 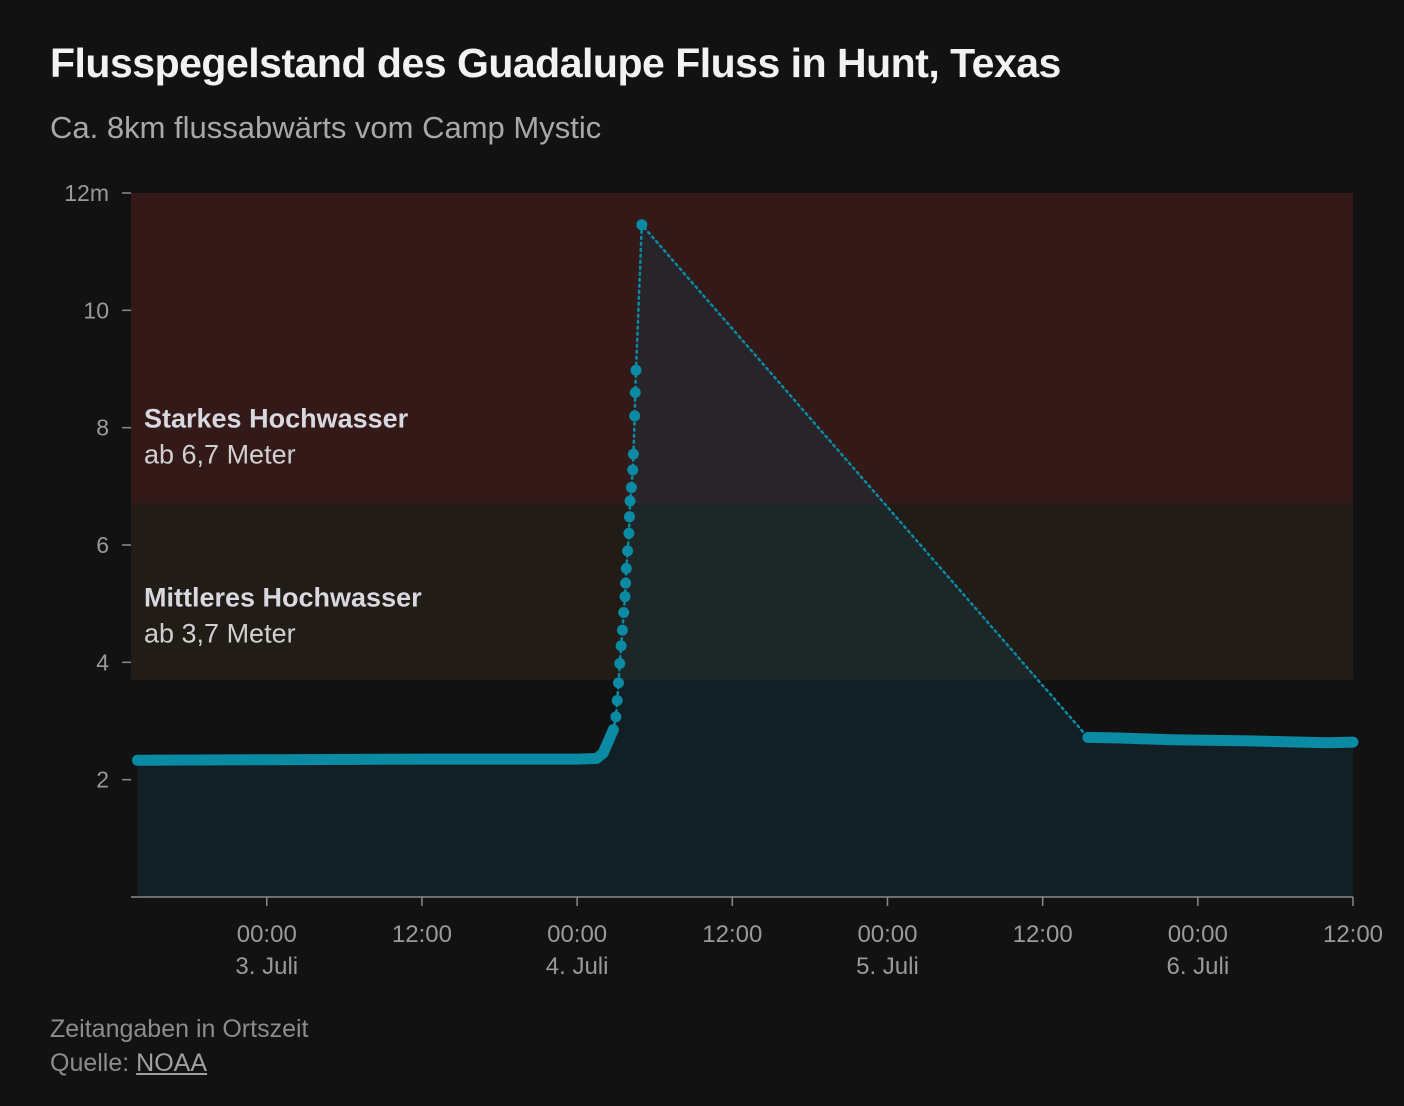 What do you see at coordinates (276, 419) in the screenshot?
I see `band-label-name: Starkes Hochwasser` at bounding box center [276, 419].